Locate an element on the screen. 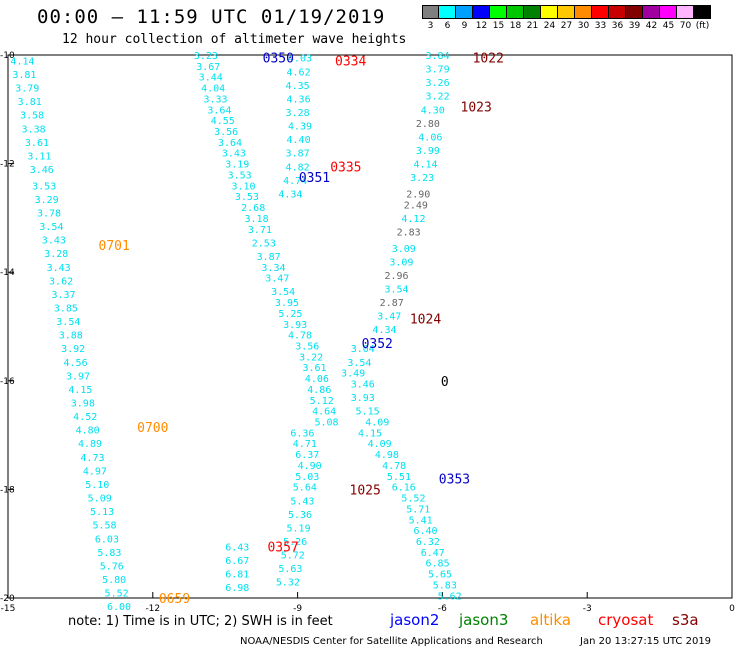 This screenshot has width=740, height=650. data-point-altika: 3.43 is located at coordinates (234, 154).